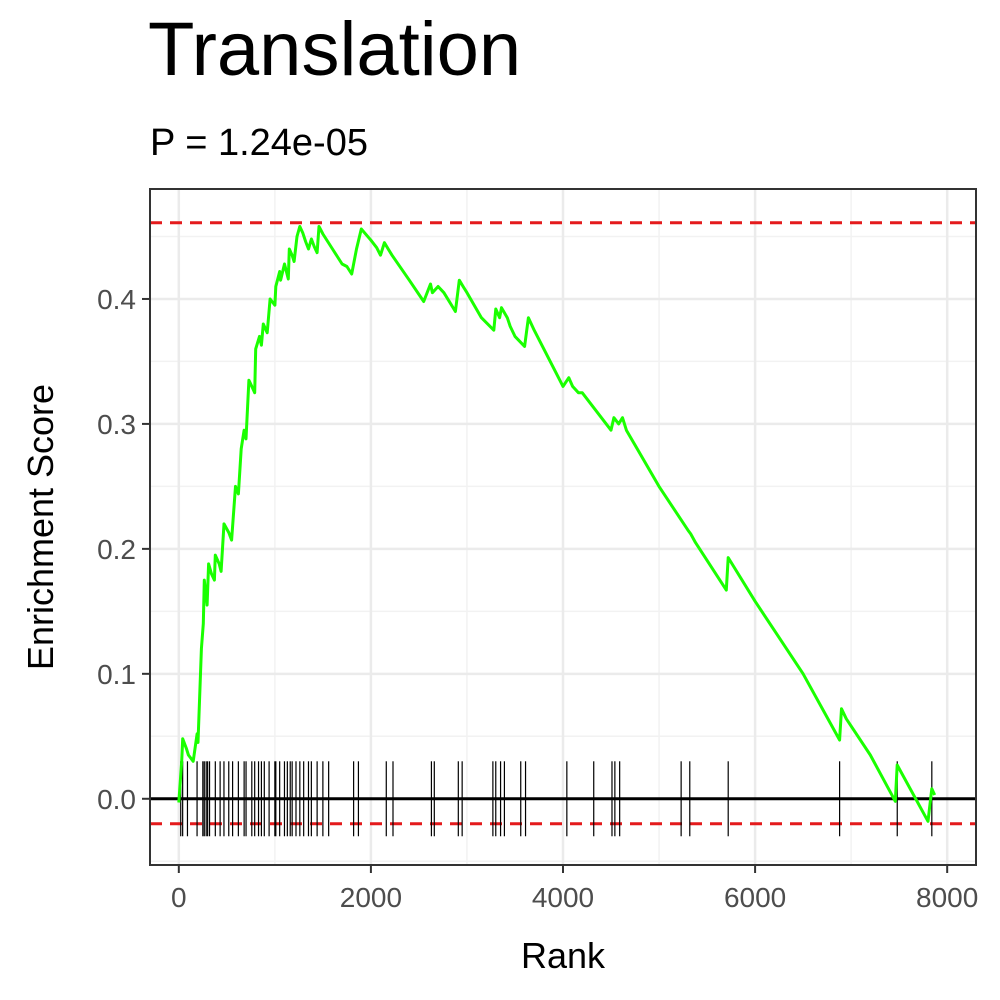 The width and height of the screenshot is (1000, 1000). Describe the element at coordinates (371, 897) in the screenshot. I see `x-tick-label: 2000` at that location.